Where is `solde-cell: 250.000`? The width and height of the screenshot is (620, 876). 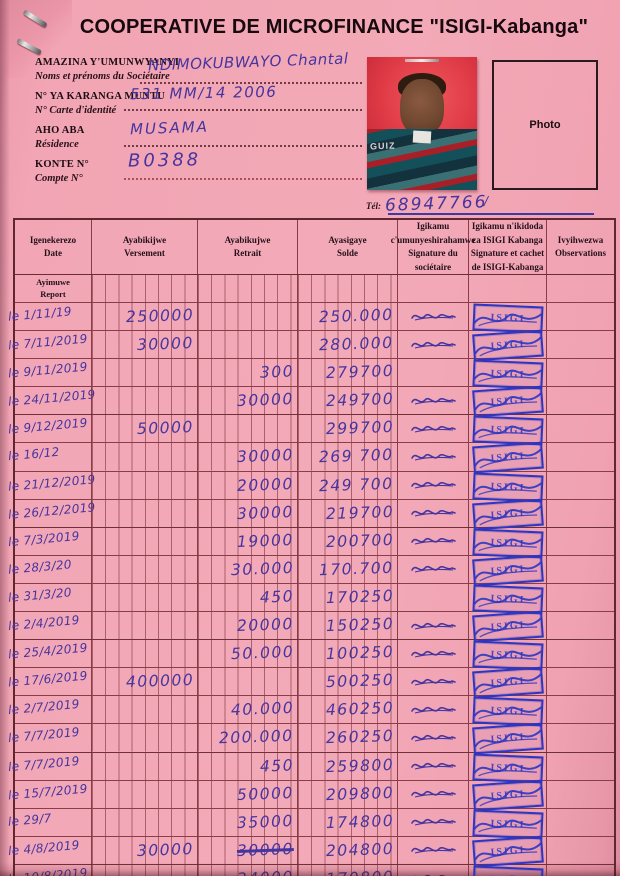
solde-cell: 250.000 is located at coordinates (348, 317).